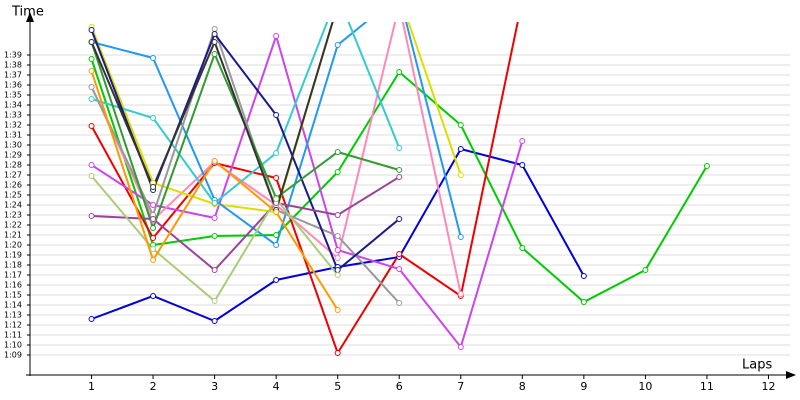 The image size is (800, 400). Describe the element at coordinates (13, 245) in the screenshot. I see `y-tick-label: 1:20` at that location.